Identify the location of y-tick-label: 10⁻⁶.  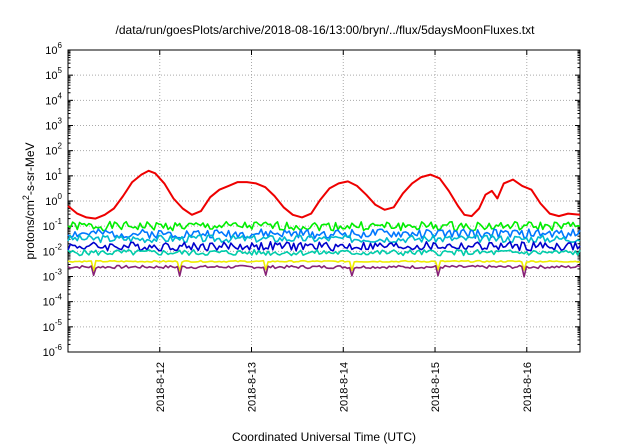
(53, 351).